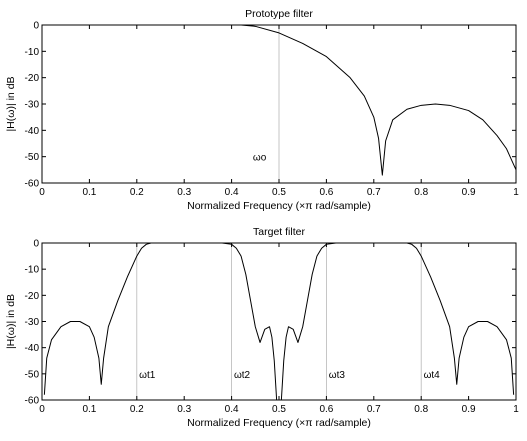 The image size is (527, 441). What do you see at coordinates (242, 375) in the screenshot?
I see `marker-label-2: ωt2` at bounding box center [242, 375].